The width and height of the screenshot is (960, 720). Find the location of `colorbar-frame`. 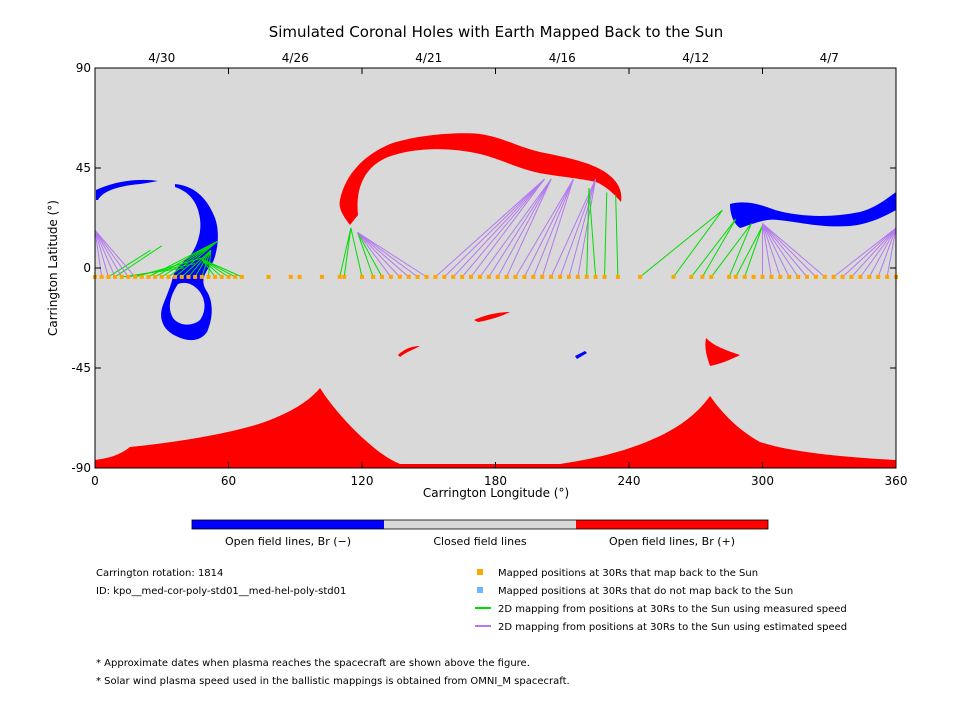

colorbar-frame is located at coordinates (480, 524).